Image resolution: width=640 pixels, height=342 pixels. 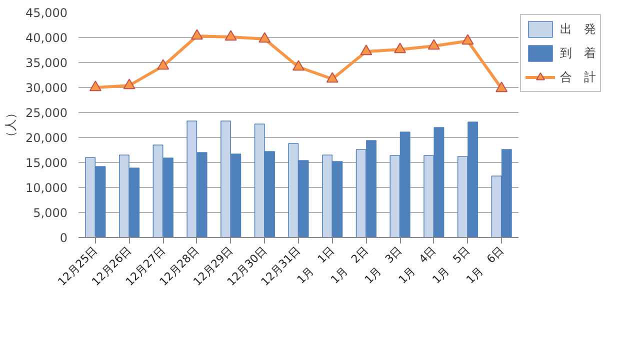 I want to click on y-tick-label: 40,000, so click(x=47, y=38).